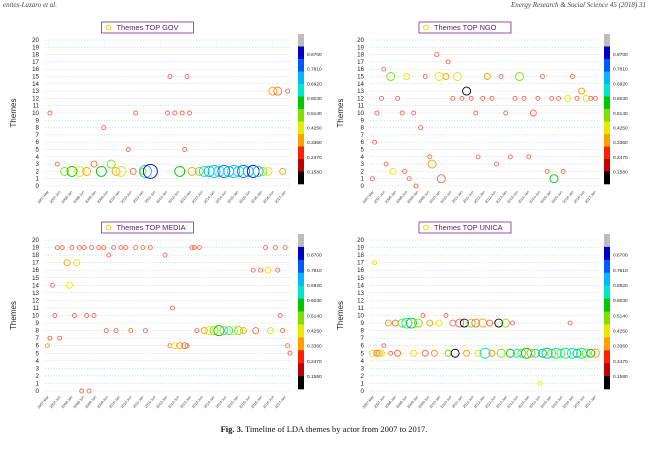  What do you see at coordinates (268, 197) in the screenshot?
I see `x-tick-label: 2016-Jun` at bounding box center [268, 197].